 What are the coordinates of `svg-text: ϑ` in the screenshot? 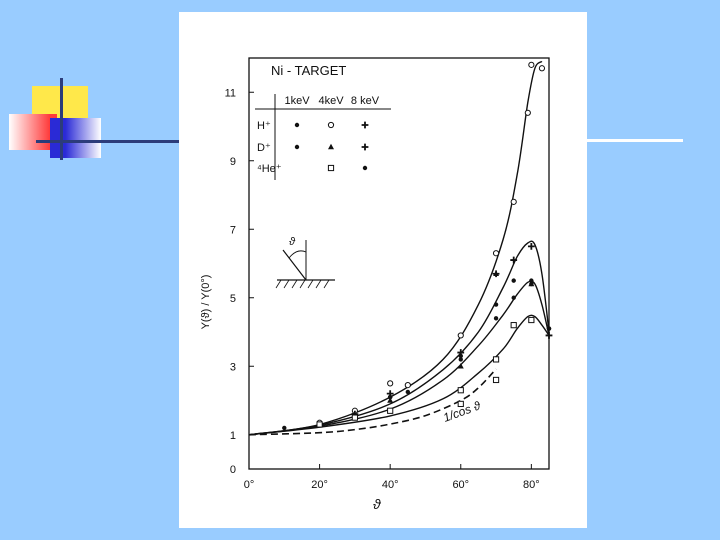 It's located at (292, 242).